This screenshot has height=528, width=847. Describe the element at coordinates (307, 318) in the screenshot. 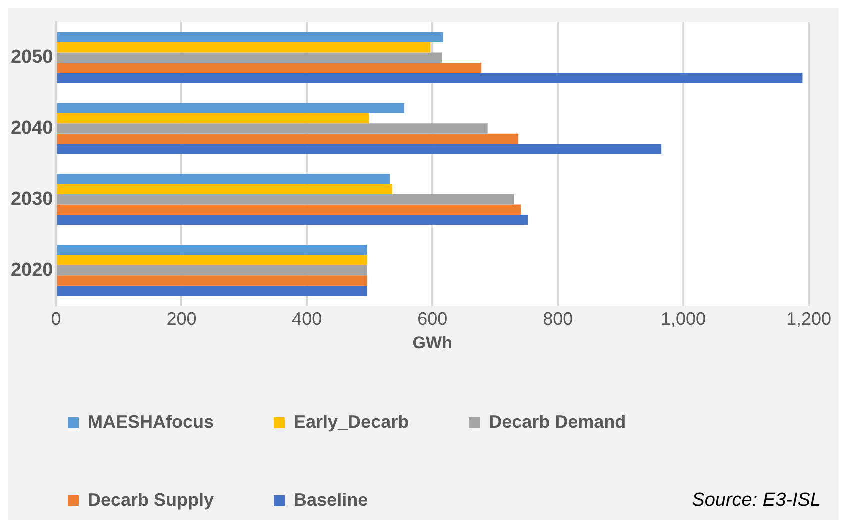

I see `x-tick-label: 400` at that location.